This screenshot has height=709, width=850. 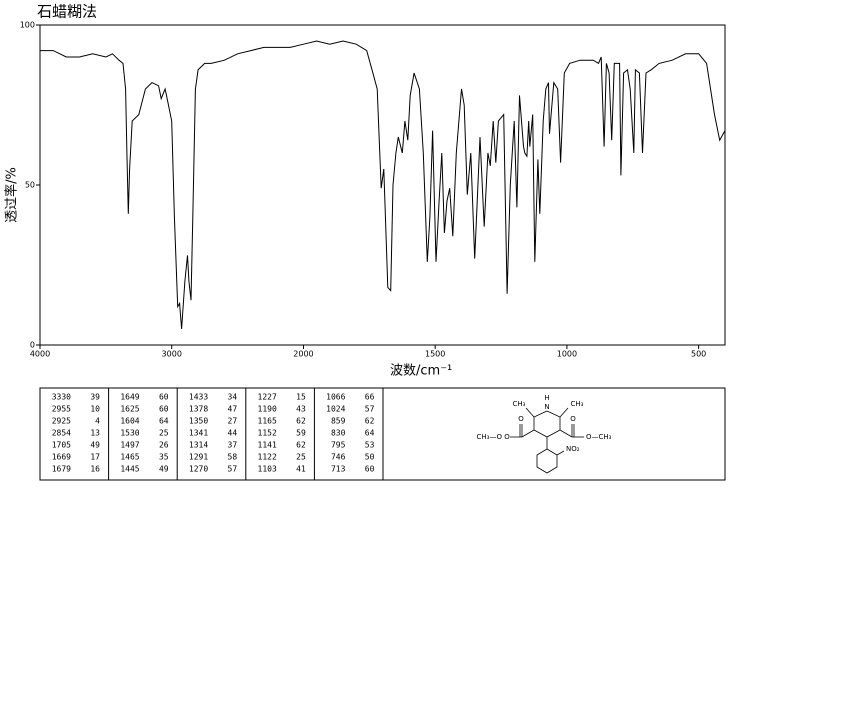 I want to click on peak-transmittance: 44, so click(x=233, y=433).